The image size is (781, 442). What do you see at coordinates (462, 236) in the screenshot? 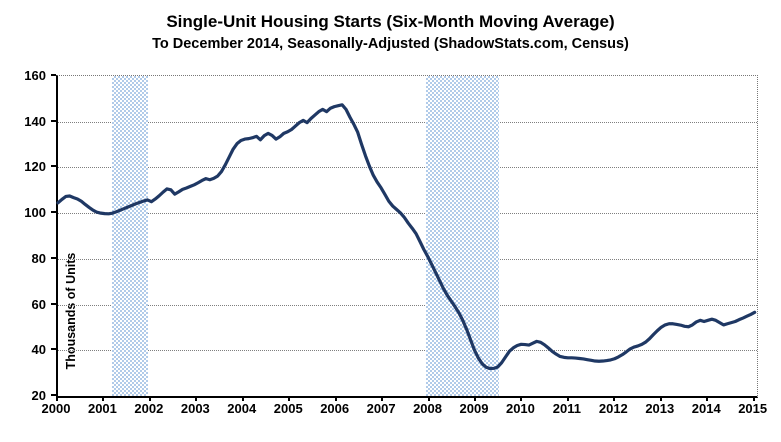
I see `recession-2008-09-band` at bounding box center [462, 236].